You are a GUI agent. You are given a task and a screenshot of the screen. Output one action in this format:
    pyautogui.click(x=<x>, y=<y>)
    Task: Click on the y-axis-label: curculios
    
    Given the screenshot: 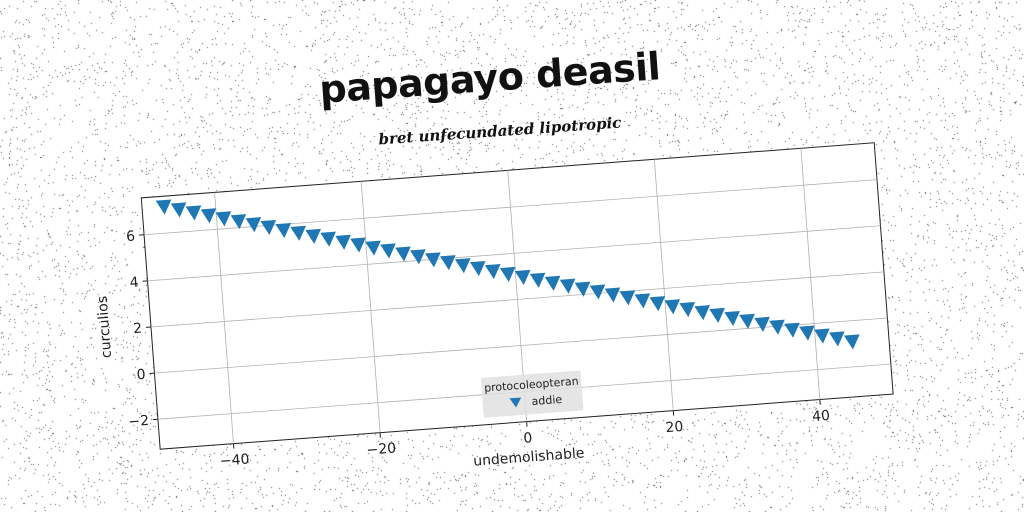 What is the action you would take?
    pyautogui.click(x=105, y=326)
    